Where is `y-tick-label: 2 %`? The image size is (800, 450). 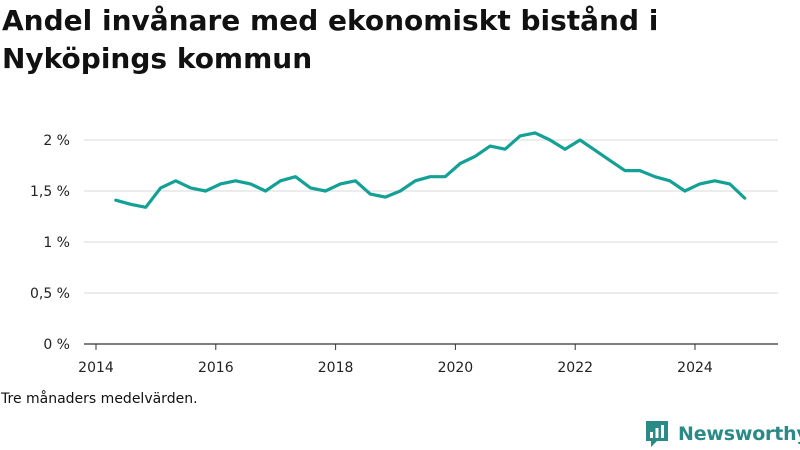
y-tick-label: 2 % is located at coordinates (56, 141).